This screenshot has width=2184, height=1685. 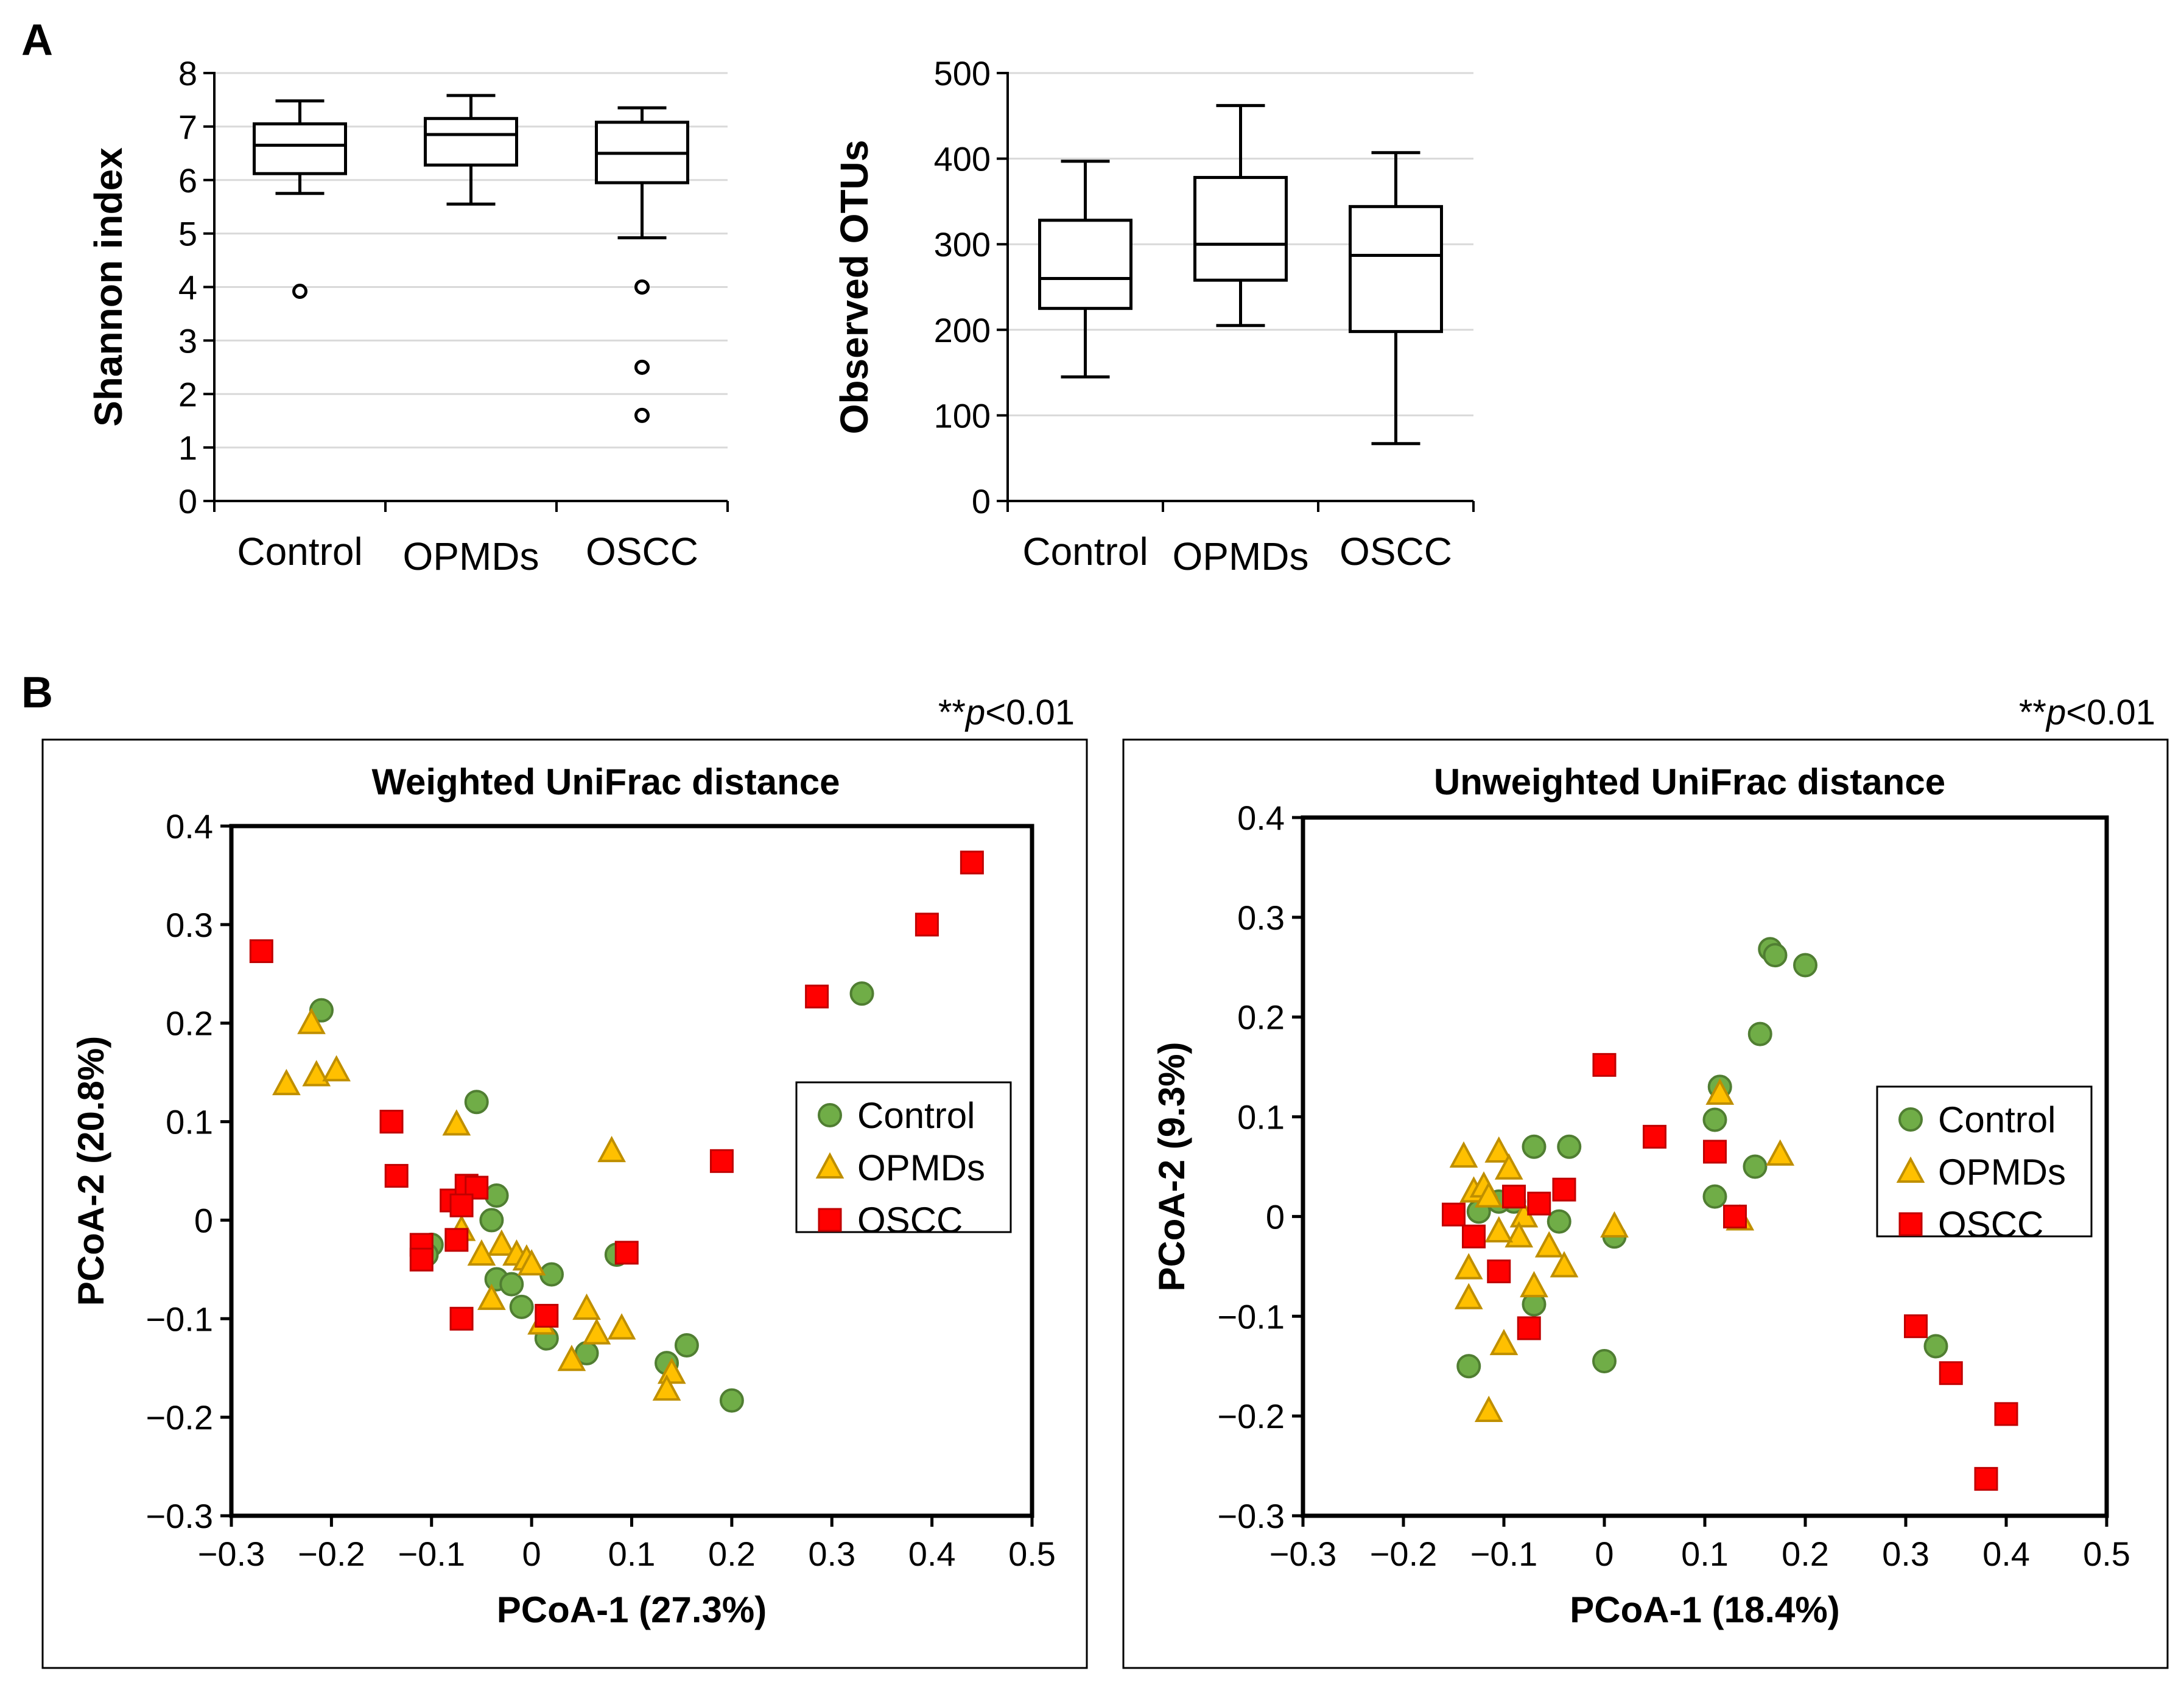 I want to click on weighted-xtick-label: 0, so click(x=531, y=1554).